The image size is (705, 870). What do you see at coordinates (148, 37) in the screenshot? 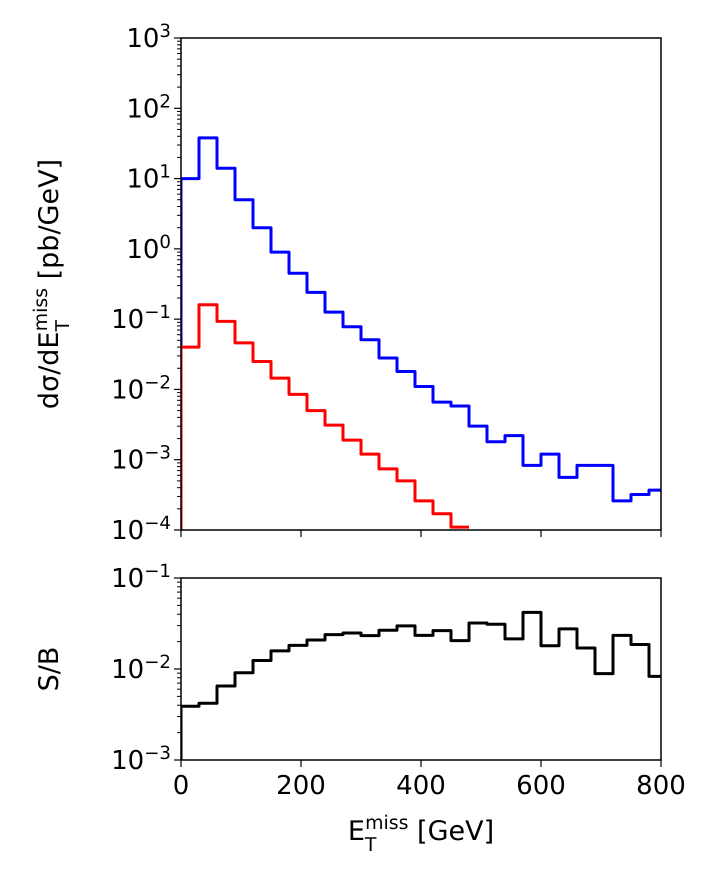
I see `y-tick-label: 10$^{3}$` at bounding box center [148, 37].